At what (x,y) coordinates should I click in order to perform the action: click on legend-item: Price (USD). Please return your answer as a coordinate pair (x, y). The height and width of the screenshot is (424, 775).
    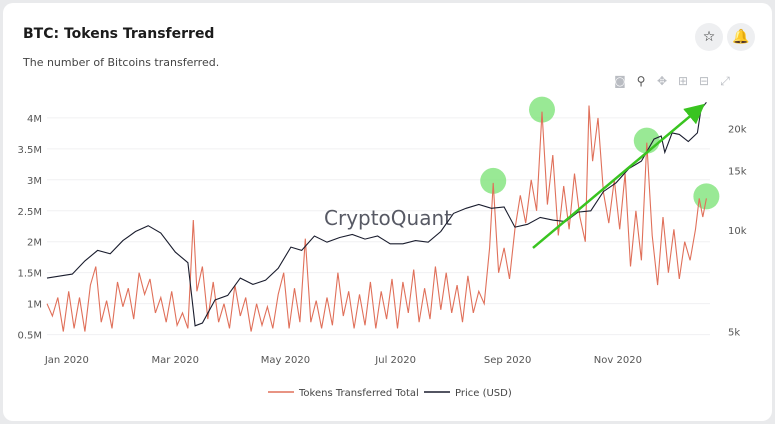
    Looking at the image, I should click on (483, 393).